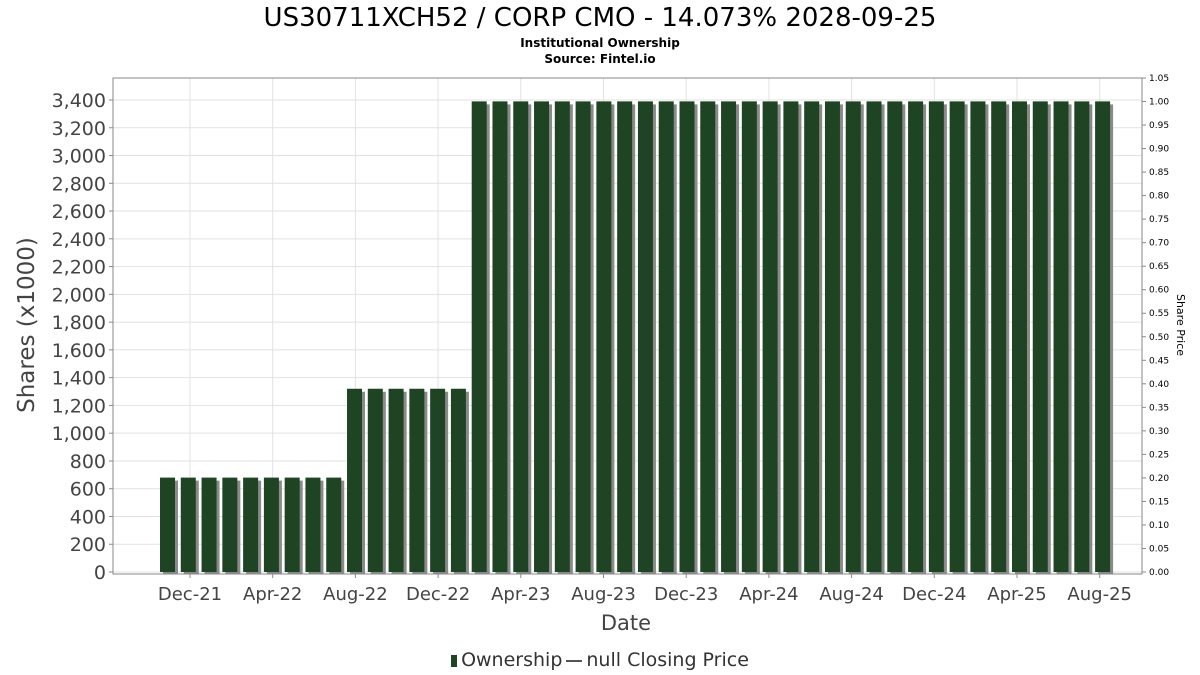  Describe the element at coordinates (27, 325) in the screenshot. I see `y-axis-label: Shares (x1000)` at that location.